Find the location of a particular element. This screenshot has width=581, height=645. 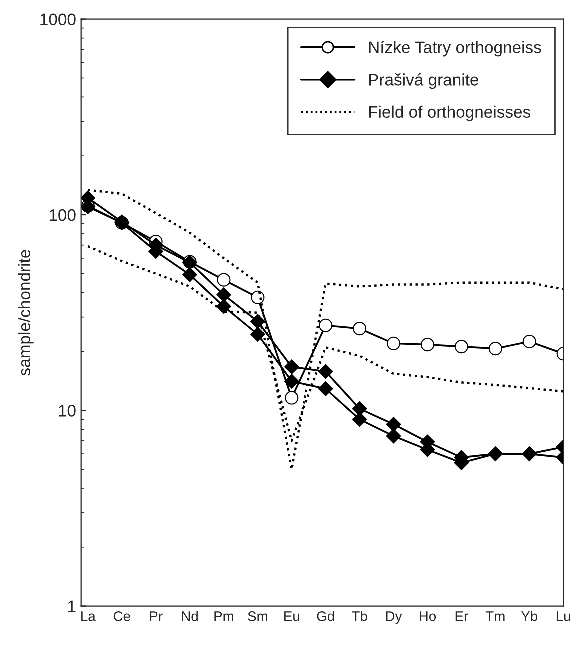

x-tick-label: La is located at coordinates (89, 617).